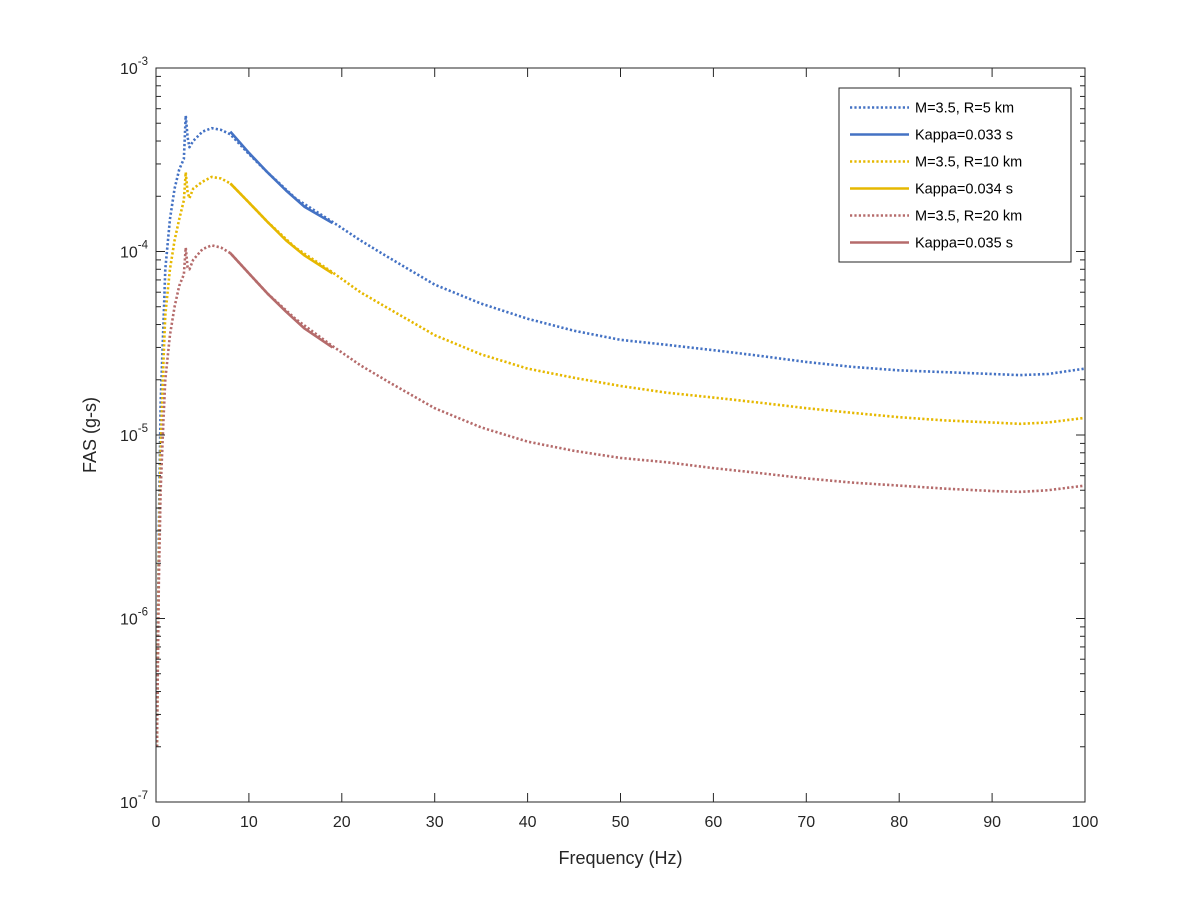 The width and height of the screenshot is (1200, 900). I want to click on x-tick-label: 20, so click(342, 822).